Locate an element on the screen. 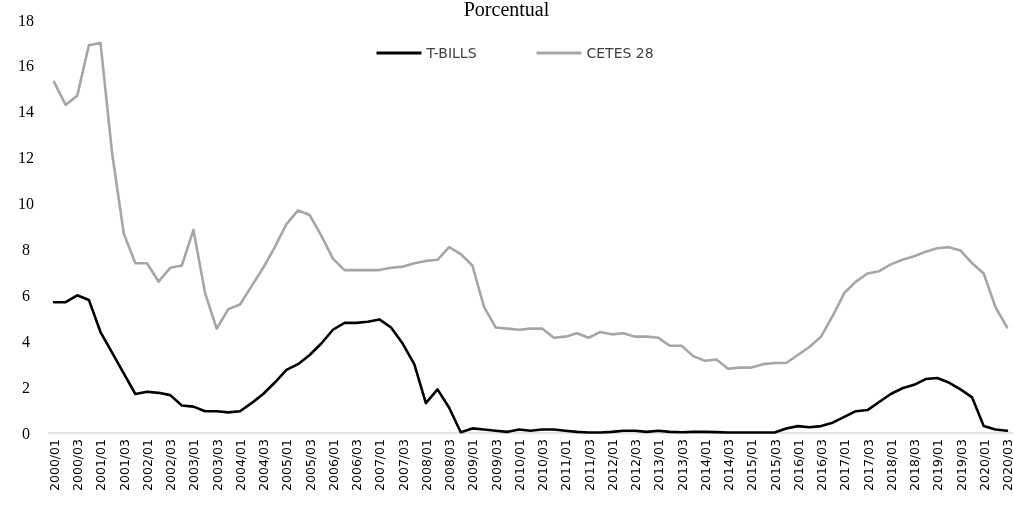 This screenshot has height=512, width=1013. x-tick-label: 2017/01 is located at coordinates (845, 465).